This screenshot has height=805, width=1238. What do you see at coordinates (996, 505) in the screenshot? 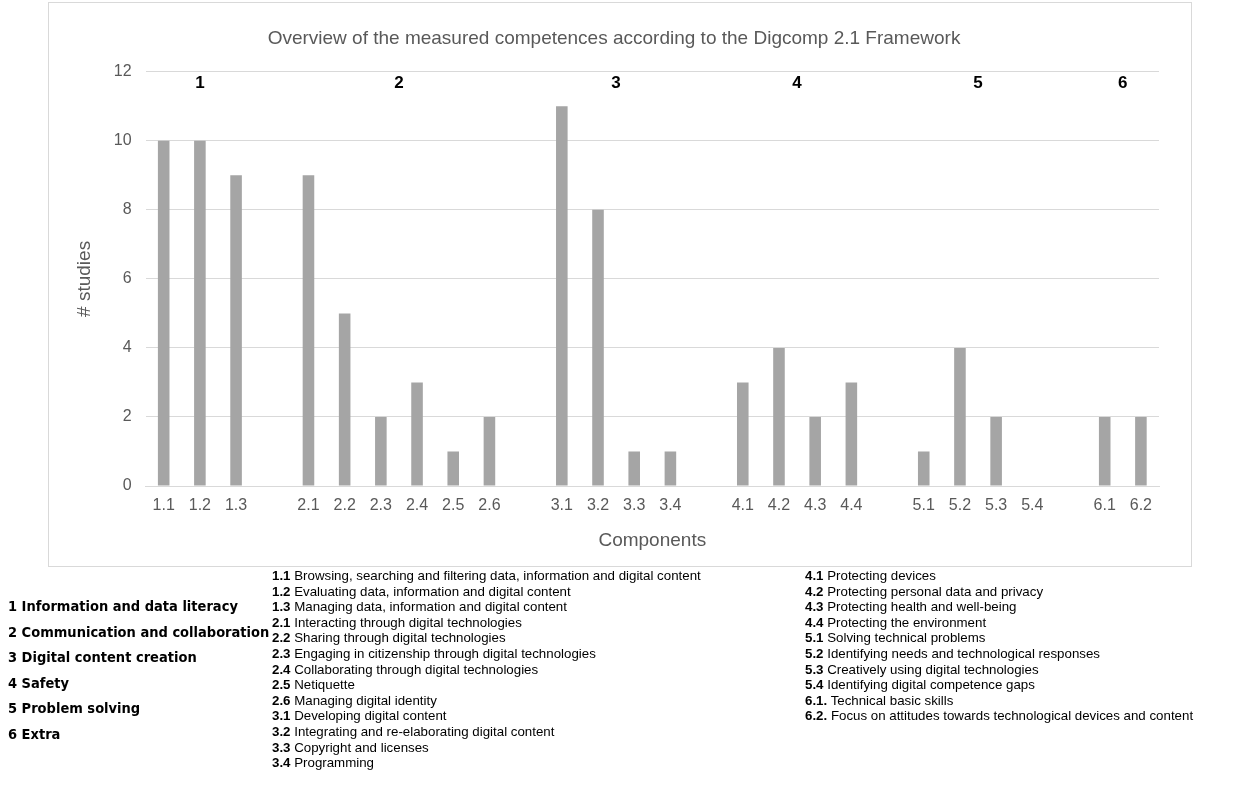
I see `x-tick-label: 5.3` at bounding box center [996, 505].